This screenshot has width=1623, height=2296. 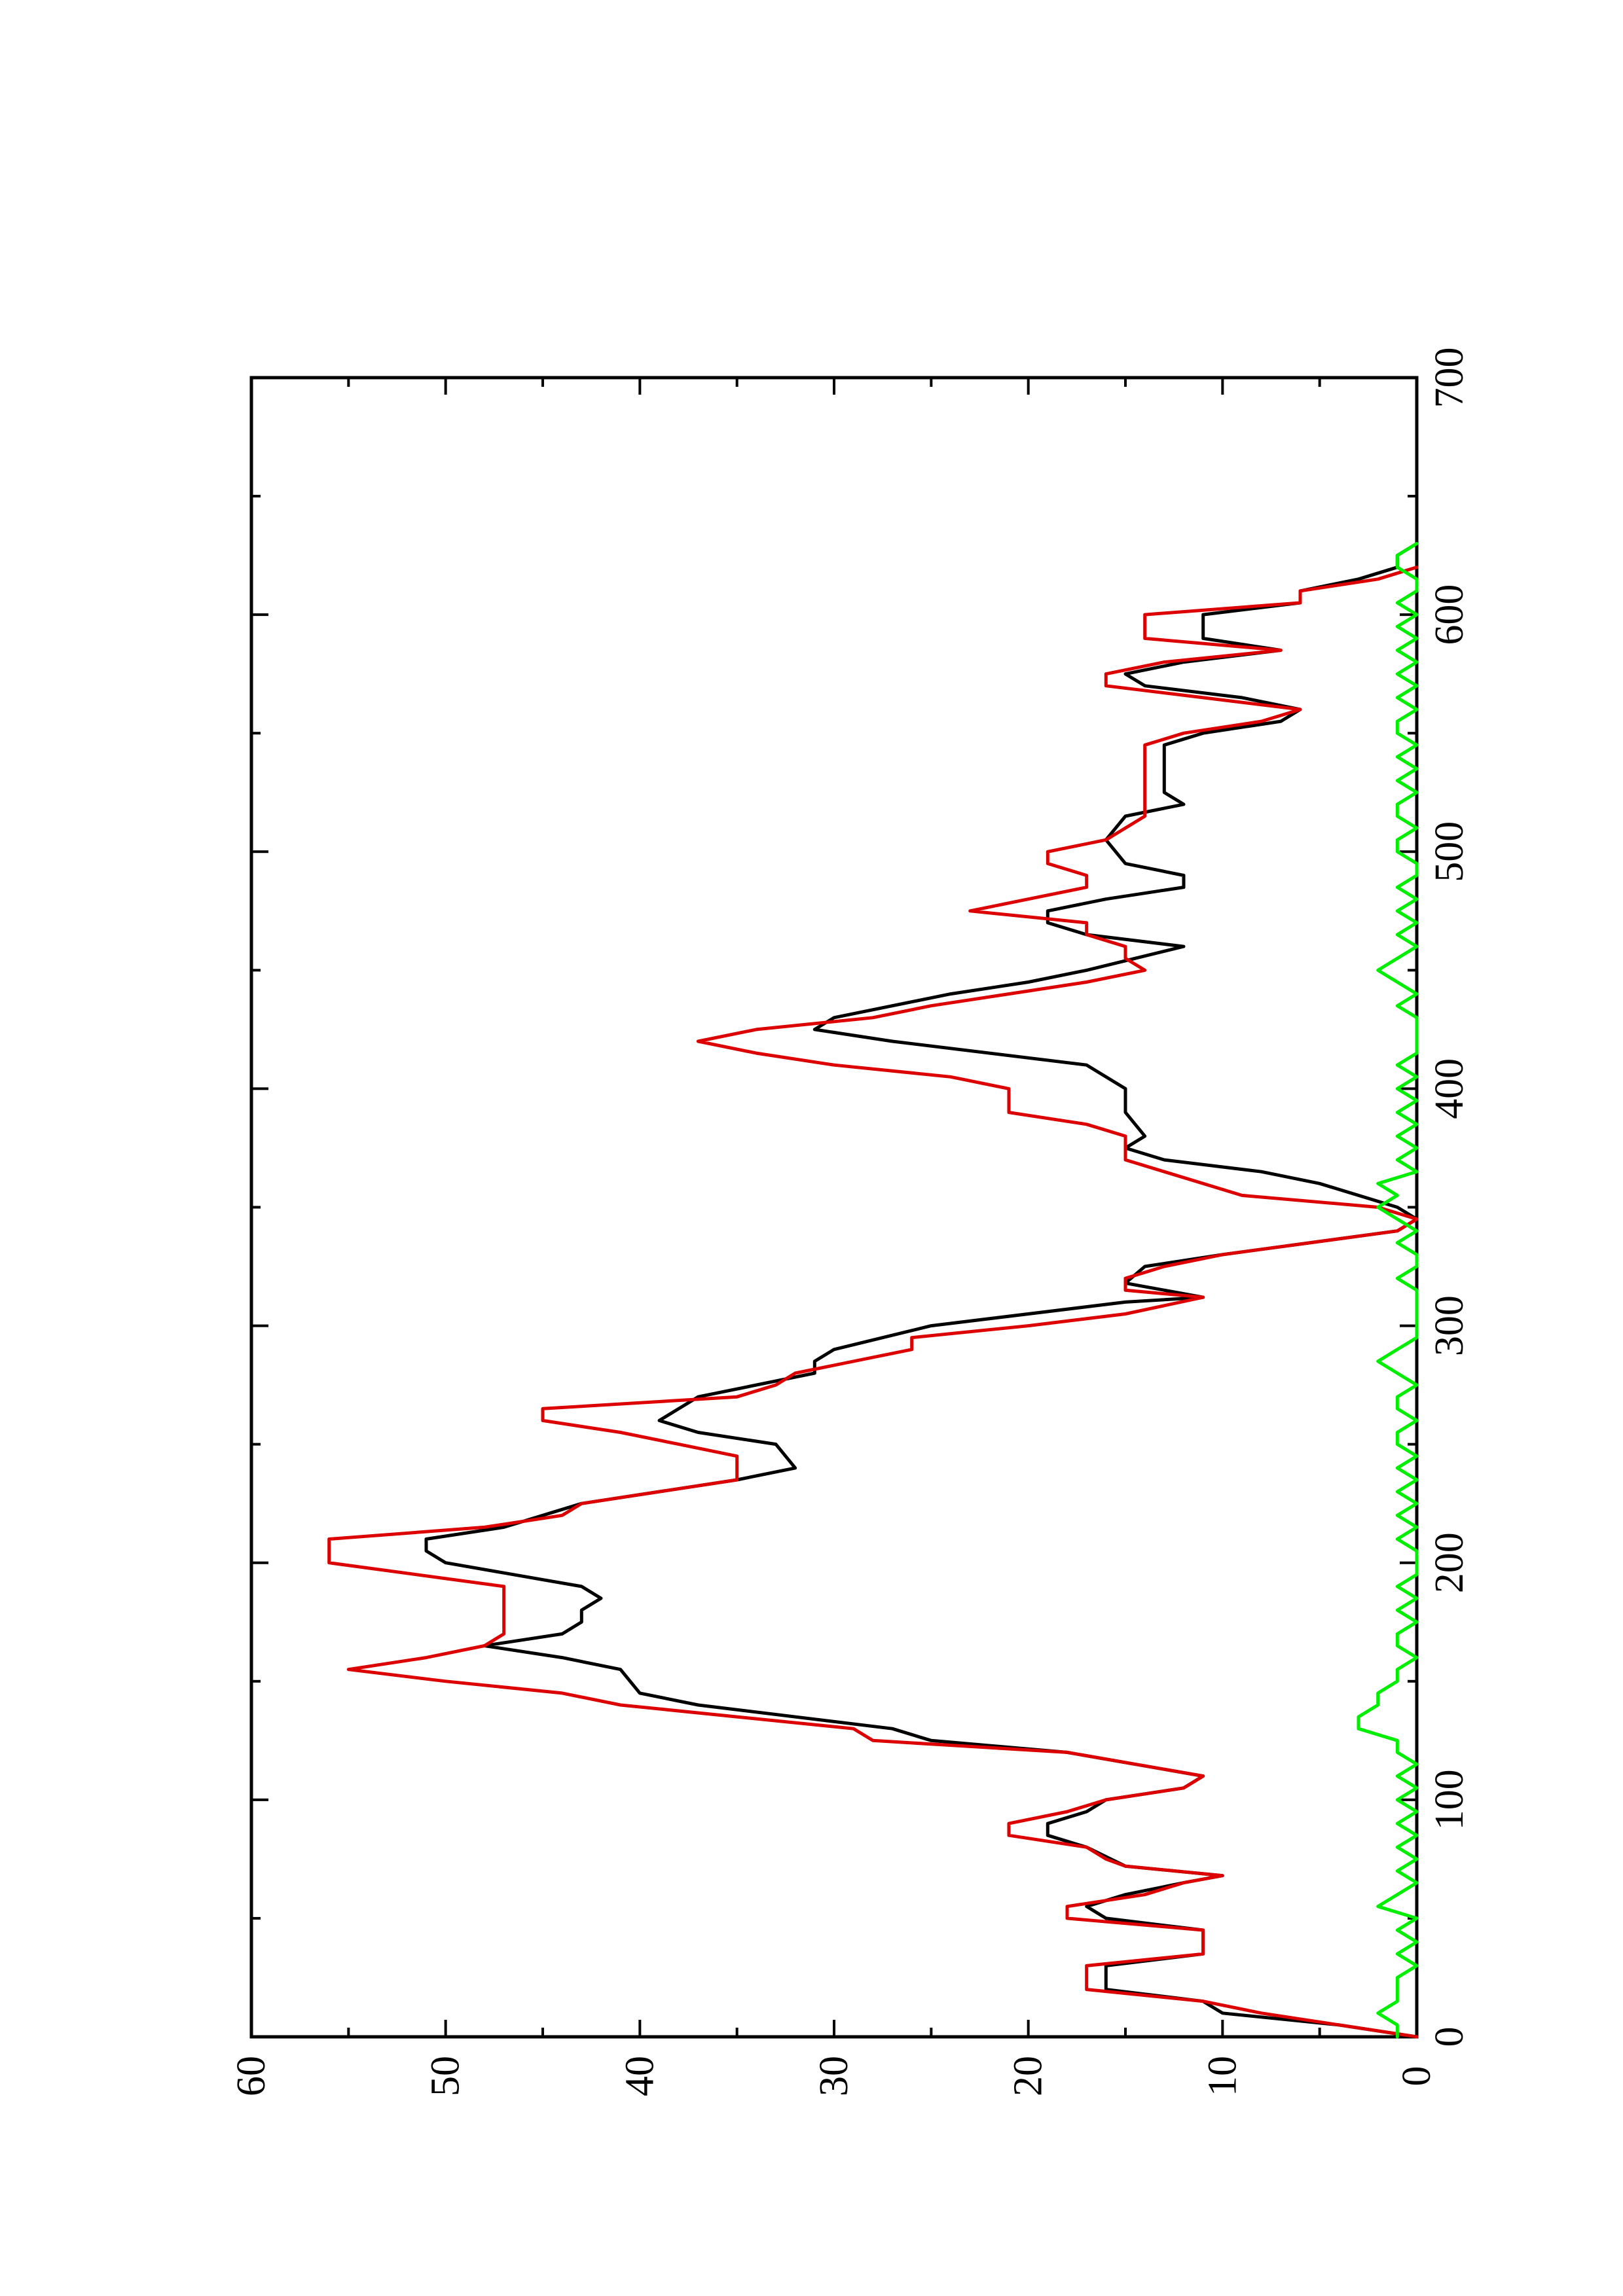 I want to click on y-tick-label: 20, so click(x=1028, y=2076).